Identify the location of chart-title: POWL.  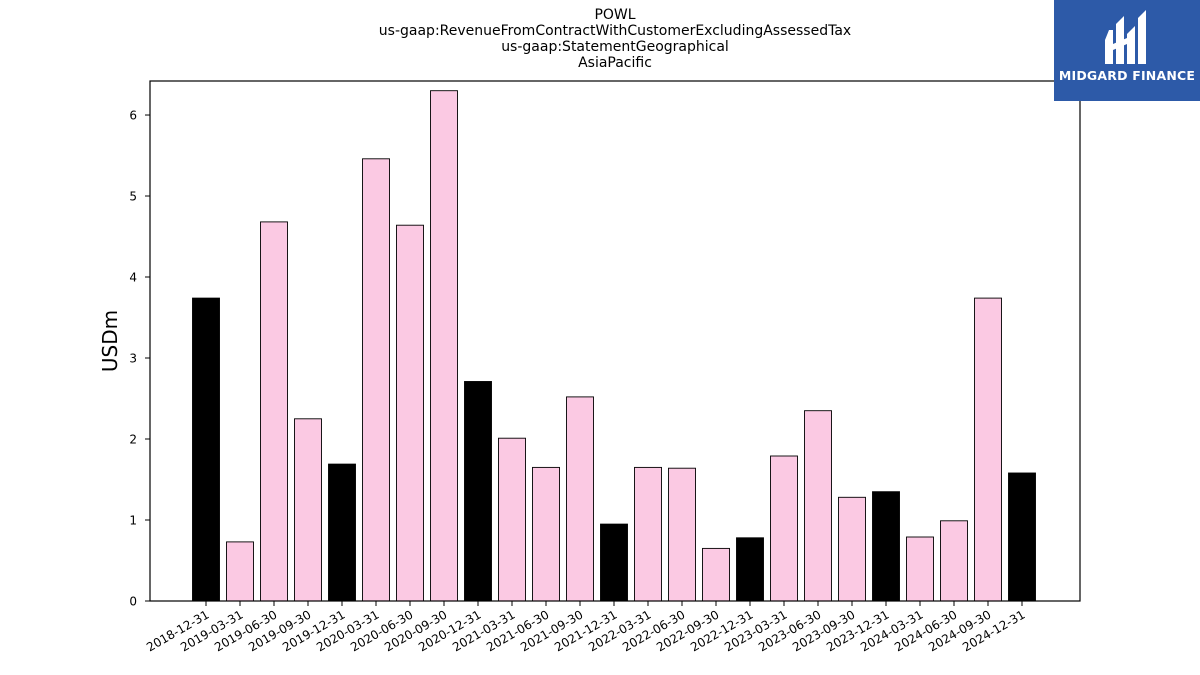
(615, 15).